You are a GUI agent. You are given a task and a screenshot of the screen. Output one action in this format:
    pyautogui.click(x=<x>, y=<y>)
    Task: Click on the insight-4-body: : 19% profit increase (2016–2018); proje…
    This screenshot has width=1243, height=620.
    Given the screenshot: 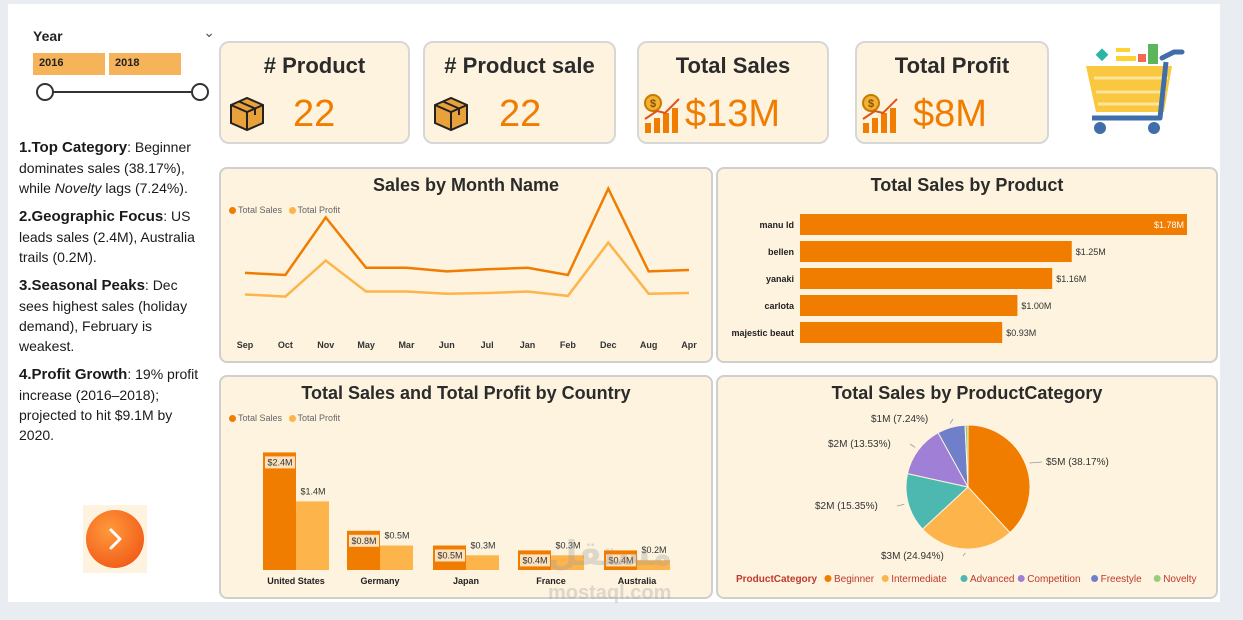 What is the action you would take?
    pyautogui.click(x=109, y=404)
    